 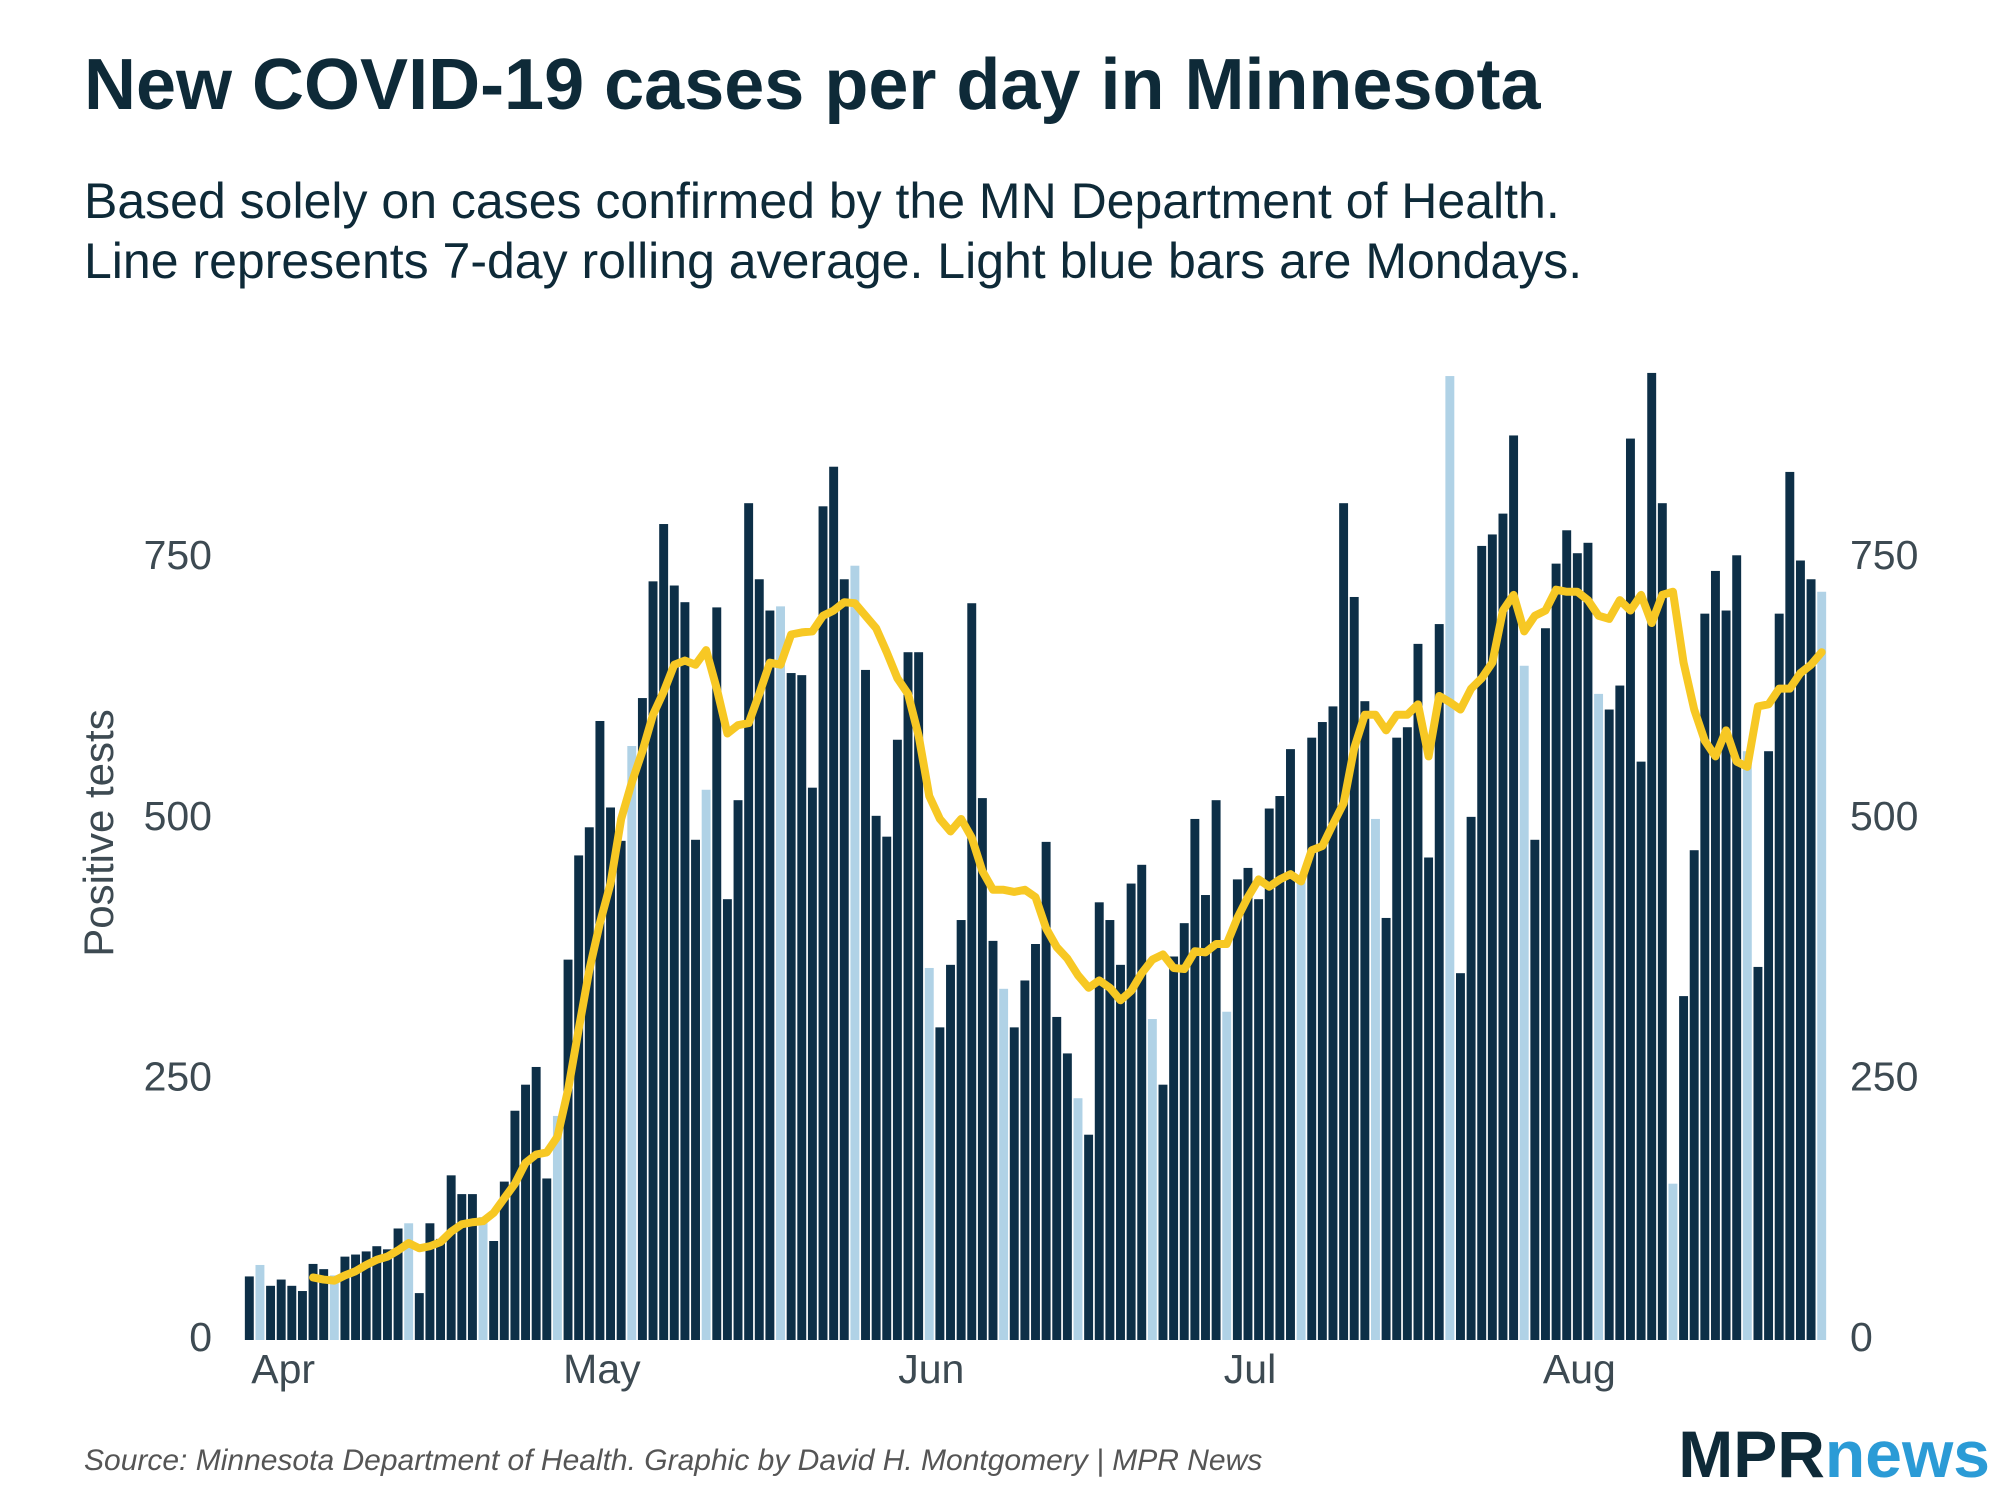 I want to click on logo: MPRnews, so click(x=1834, y=1454).